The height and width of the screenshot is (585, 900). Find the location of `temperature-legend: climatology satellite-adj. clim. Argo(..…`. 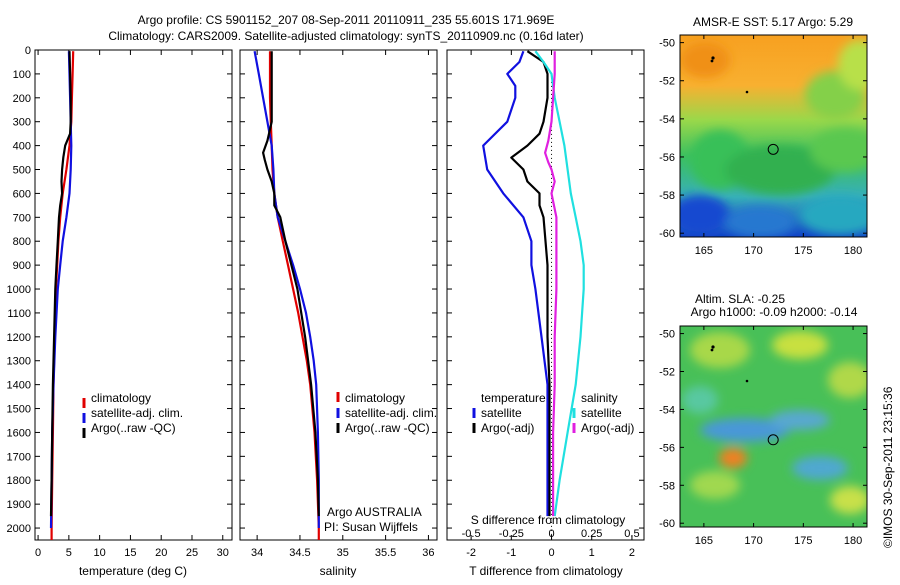

temperature-legend: climatology satellite-adj. clim. Argo(..… is located at coordinates (132, 414).